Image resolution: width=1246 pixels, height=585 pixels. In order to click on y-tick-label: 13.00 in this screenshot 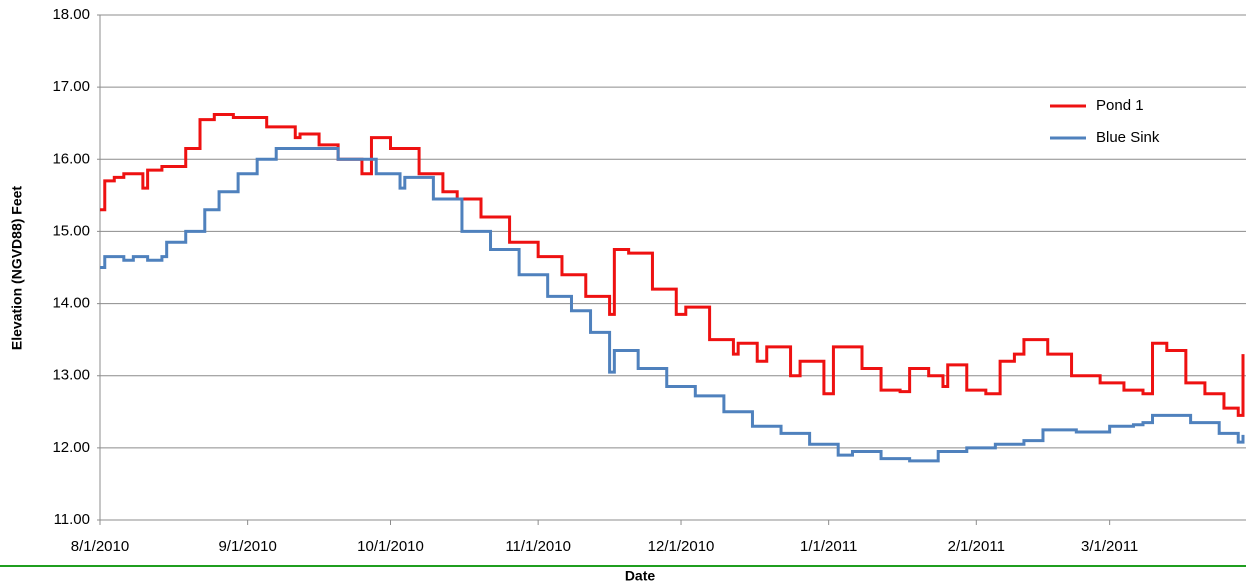, I will do `click(71, 375)`.